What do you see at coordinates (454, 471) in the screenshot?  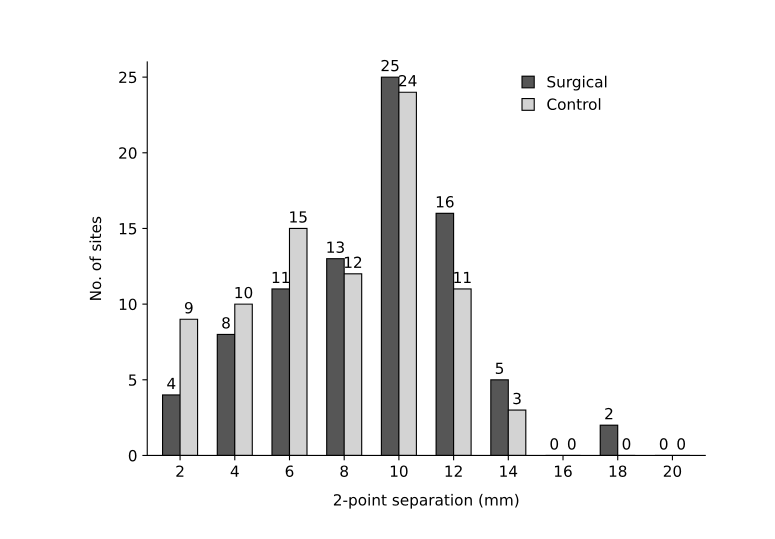 I see `x-tick-label: 12` at bounding box center [454, 471].